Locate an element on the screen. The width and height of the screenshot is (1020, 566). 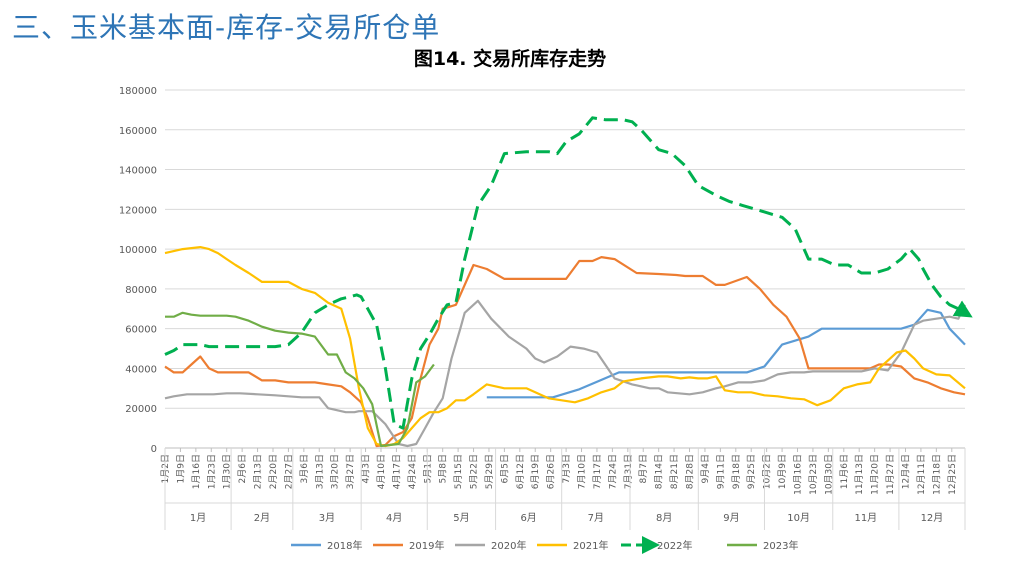
legend-label-2021年: 2021年 is located at coordinates (590, 545).